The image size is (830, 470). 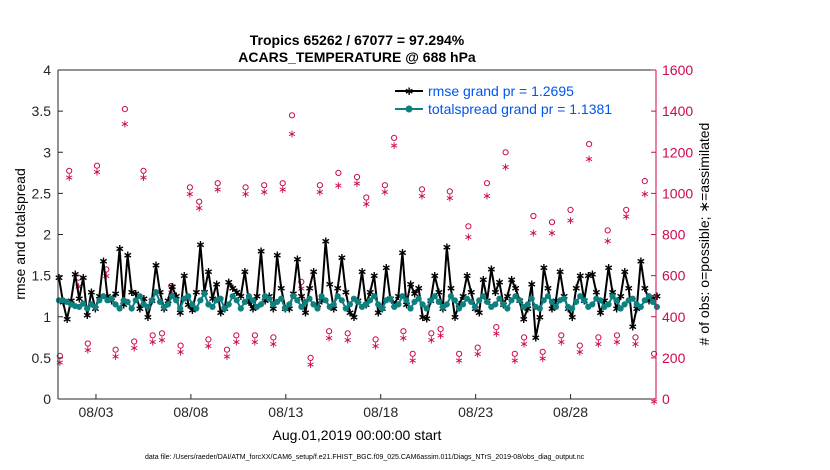 What do you see at coordinates (285, 412) in the screenshot?
I see `x-tick-label: 08/13` at bounding box center [285, 412].